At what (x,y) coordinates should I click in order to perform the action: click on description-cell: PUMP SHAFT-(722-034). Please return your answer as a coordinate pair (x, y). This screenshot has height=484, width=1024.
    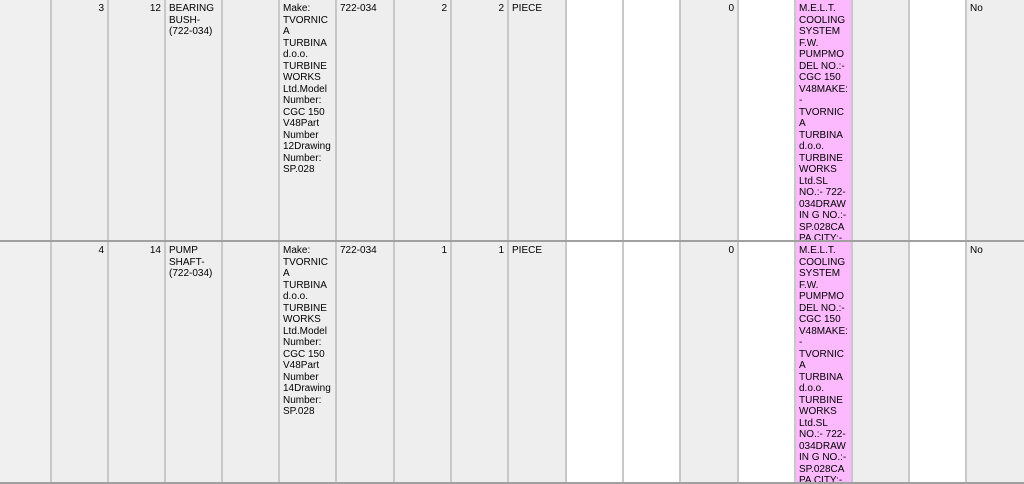
    Looking at the image, I should click on (194, 362).